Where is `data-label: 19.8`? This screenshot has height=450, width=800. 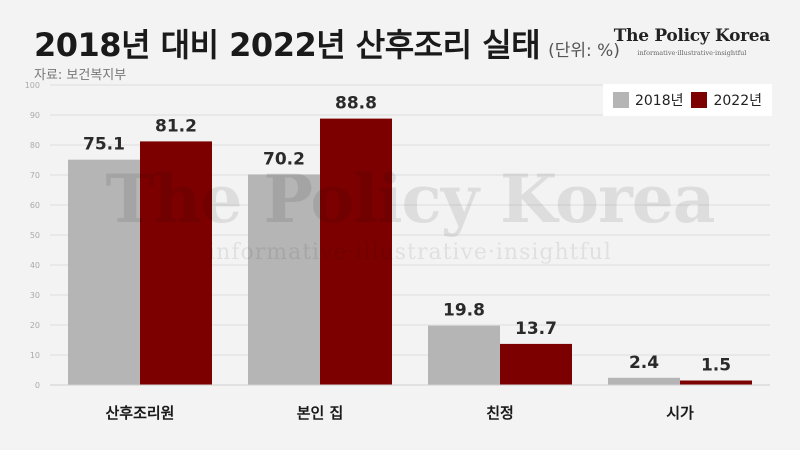 data-label: 19.8 is located at coordinates (464, 311).